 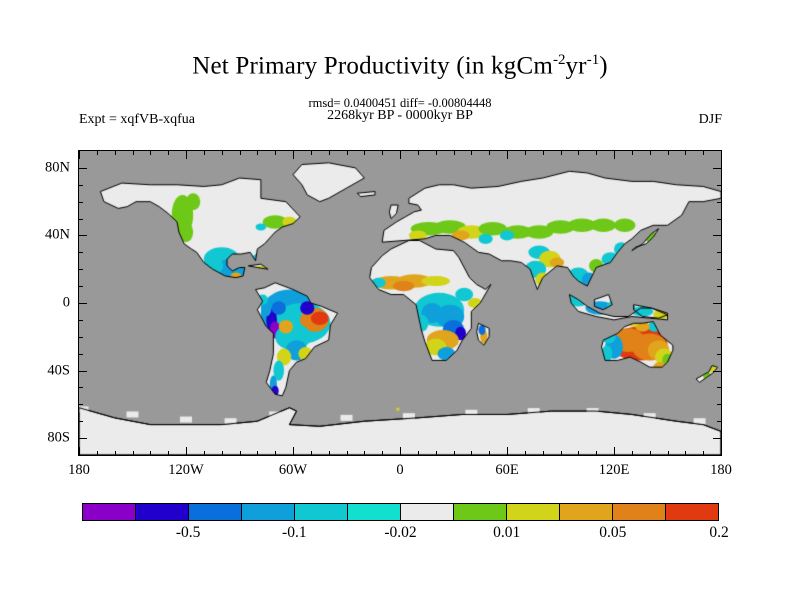 What do you see at coordinates (400, 103) in the screenshot?
I see `rmsd-annotation: rmsd= 0.0400451 diff= -0.00804448` at bounding box center [400, 103].